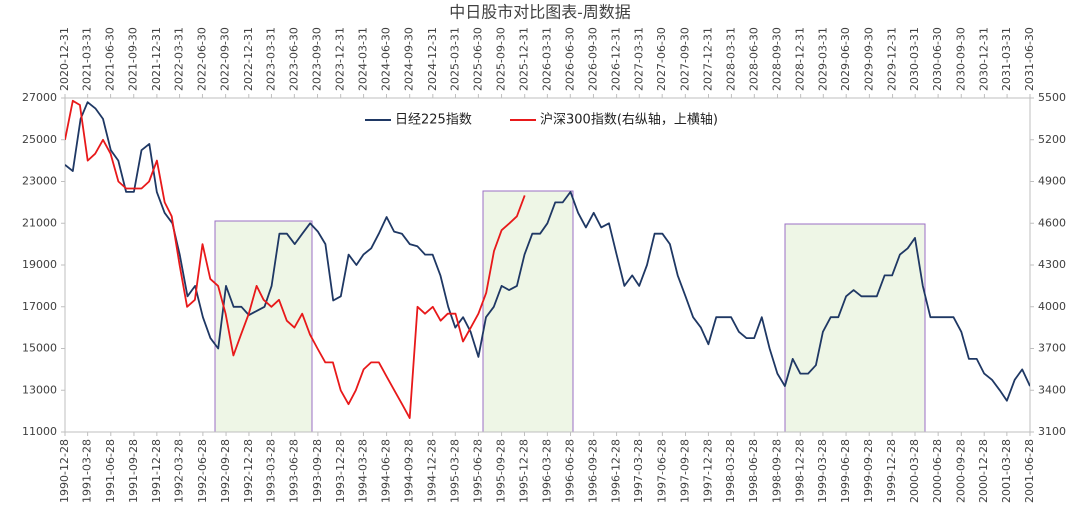 Image resolution: width=1080 pixels, height=511 pixels. Describe the element at coordinates (294, 471) in the screenshot. I see `x-tick-label: 1993-06-28` at that location.